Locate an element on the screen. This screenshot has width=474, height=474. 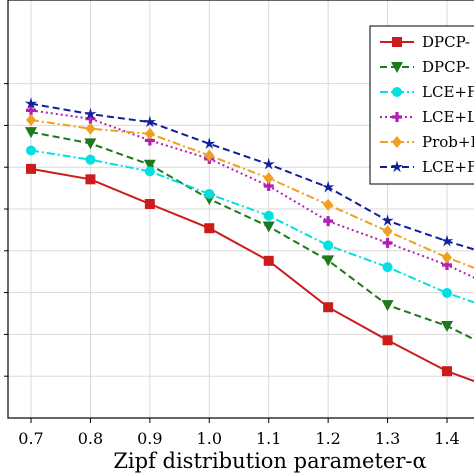
legend: DPCP- DPCP- LCE+F LCE+L Prob+I LCE+F is located at coordinates (421, 105).